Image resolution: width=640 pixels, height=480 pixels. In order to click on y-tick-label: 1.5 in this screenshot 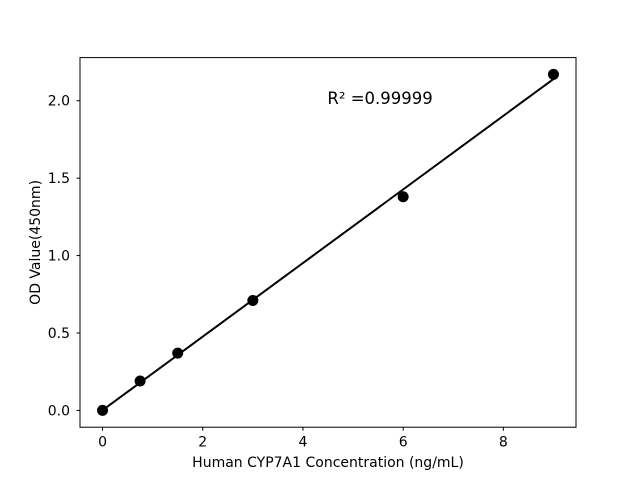, I will do `click(59, 179)`.